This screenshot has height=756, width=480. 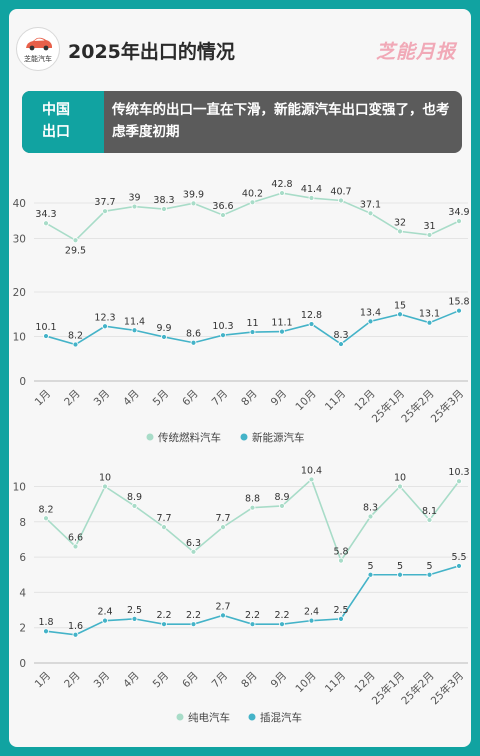 I want to click on legend-label: 纯电汽车, so click(x=209, y=717).